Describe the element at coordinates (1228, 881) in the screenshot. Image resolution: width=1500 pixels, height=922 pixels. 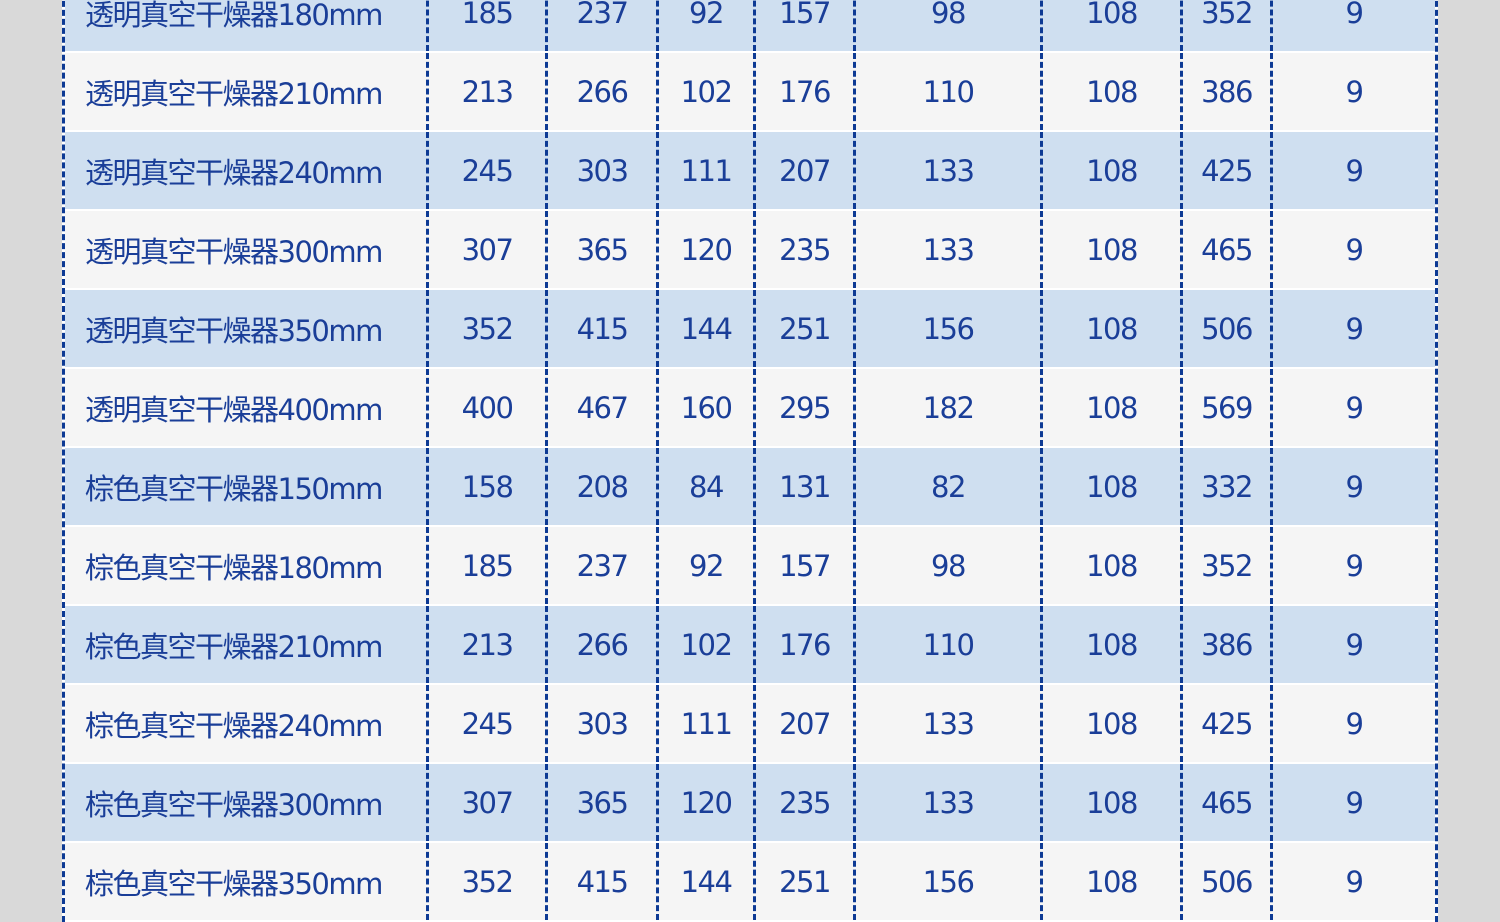
I see `value-cell: 506` at that location.